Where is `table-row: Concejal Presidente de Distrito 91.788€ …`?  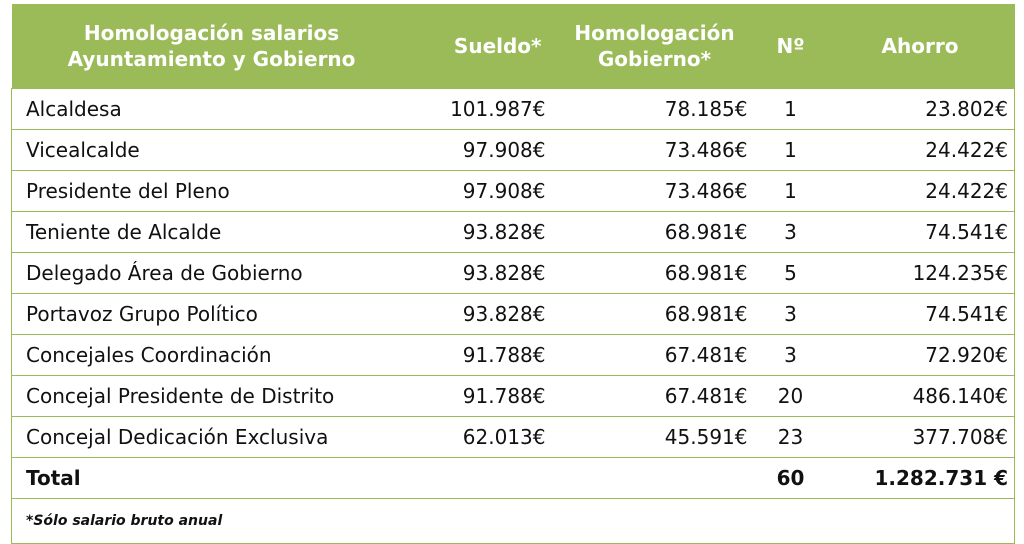
table-row: Concejal Presidente de Distrito 91.788€ … is located at coordinates (513, 396).